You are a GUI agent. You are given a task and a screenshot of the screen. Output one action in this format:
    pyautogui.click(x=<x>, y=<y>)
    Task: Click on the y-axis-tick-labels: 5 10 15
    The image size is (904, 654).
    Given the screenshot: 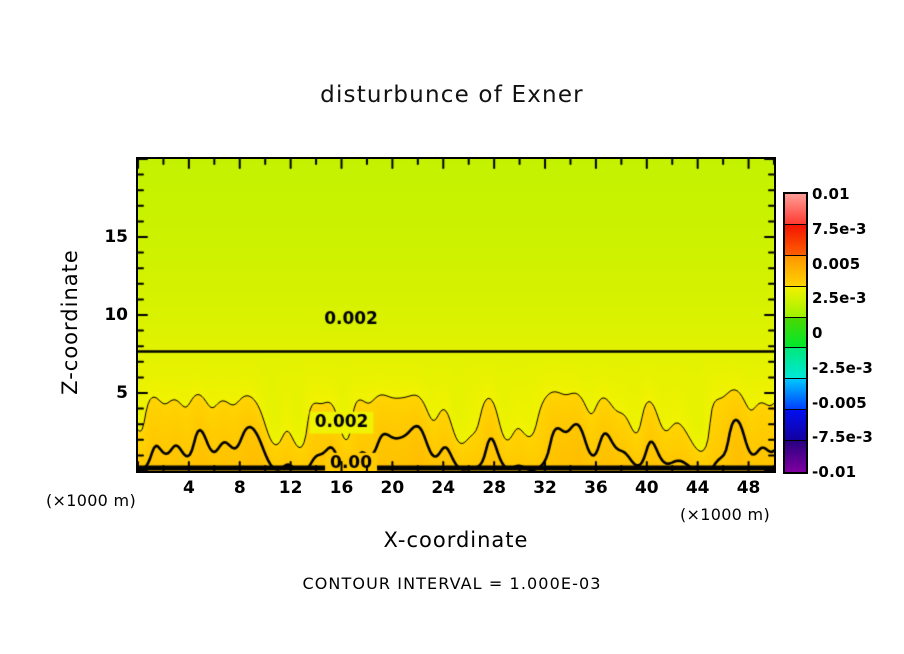 What is the action you would take?
    pyautogui.click(x=106, y=327)
    